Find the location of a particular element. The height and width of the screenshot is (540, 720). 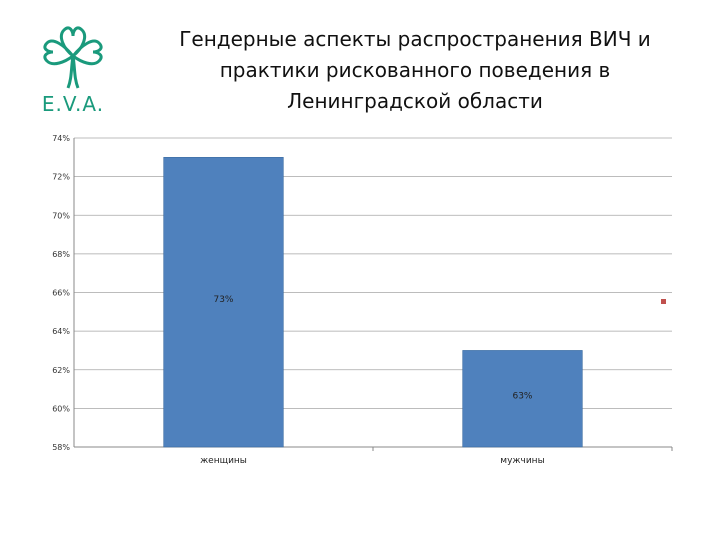

y-tick-label: 60% is located at coordinates (61, 408).